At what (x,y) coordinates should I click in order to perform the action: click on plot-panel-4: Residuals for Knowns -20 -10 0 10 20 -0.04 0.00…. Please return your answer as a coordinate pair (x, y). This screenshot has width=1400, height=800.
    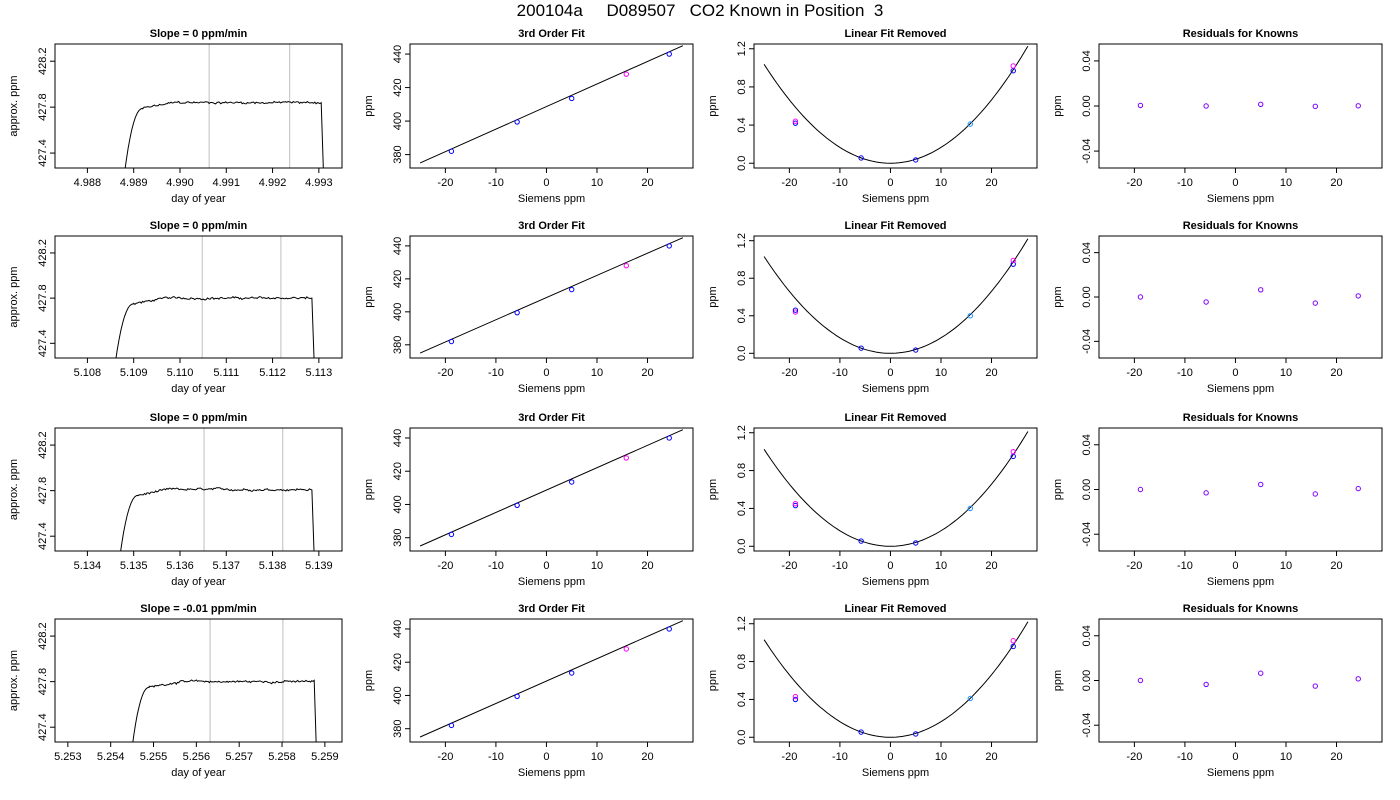
    Looking at the image, I should click on (1217, 116).